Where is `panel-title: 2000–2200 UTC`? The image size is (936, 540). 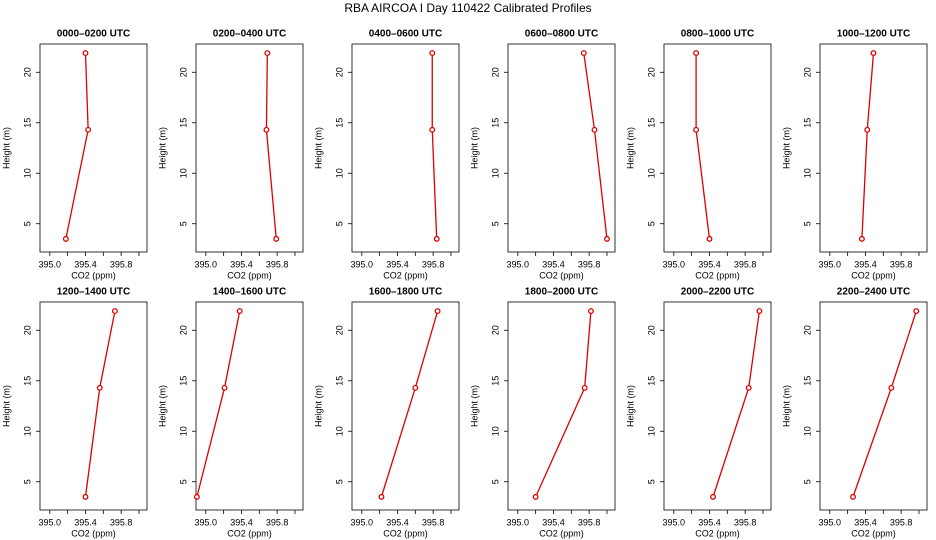 panel-title: 2000–2200 UTC is located at coordinates (717, 292).